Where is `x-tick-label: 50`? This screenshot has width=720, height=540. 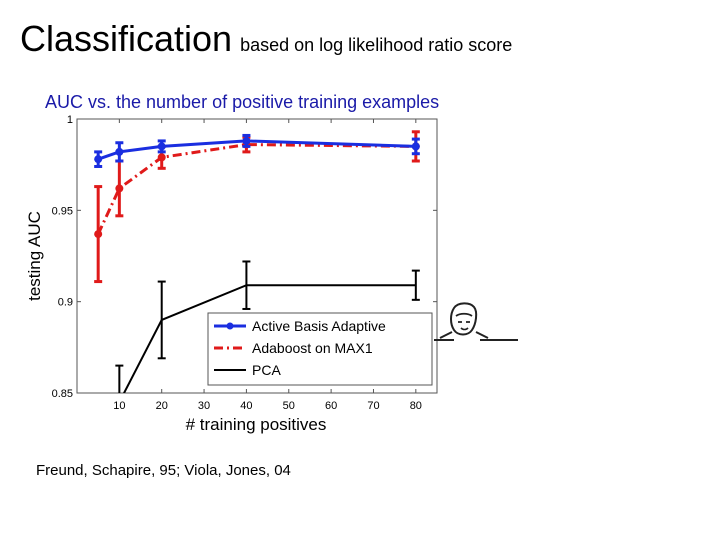 x-tick-label: 50 is located at coordinates (289, 406).